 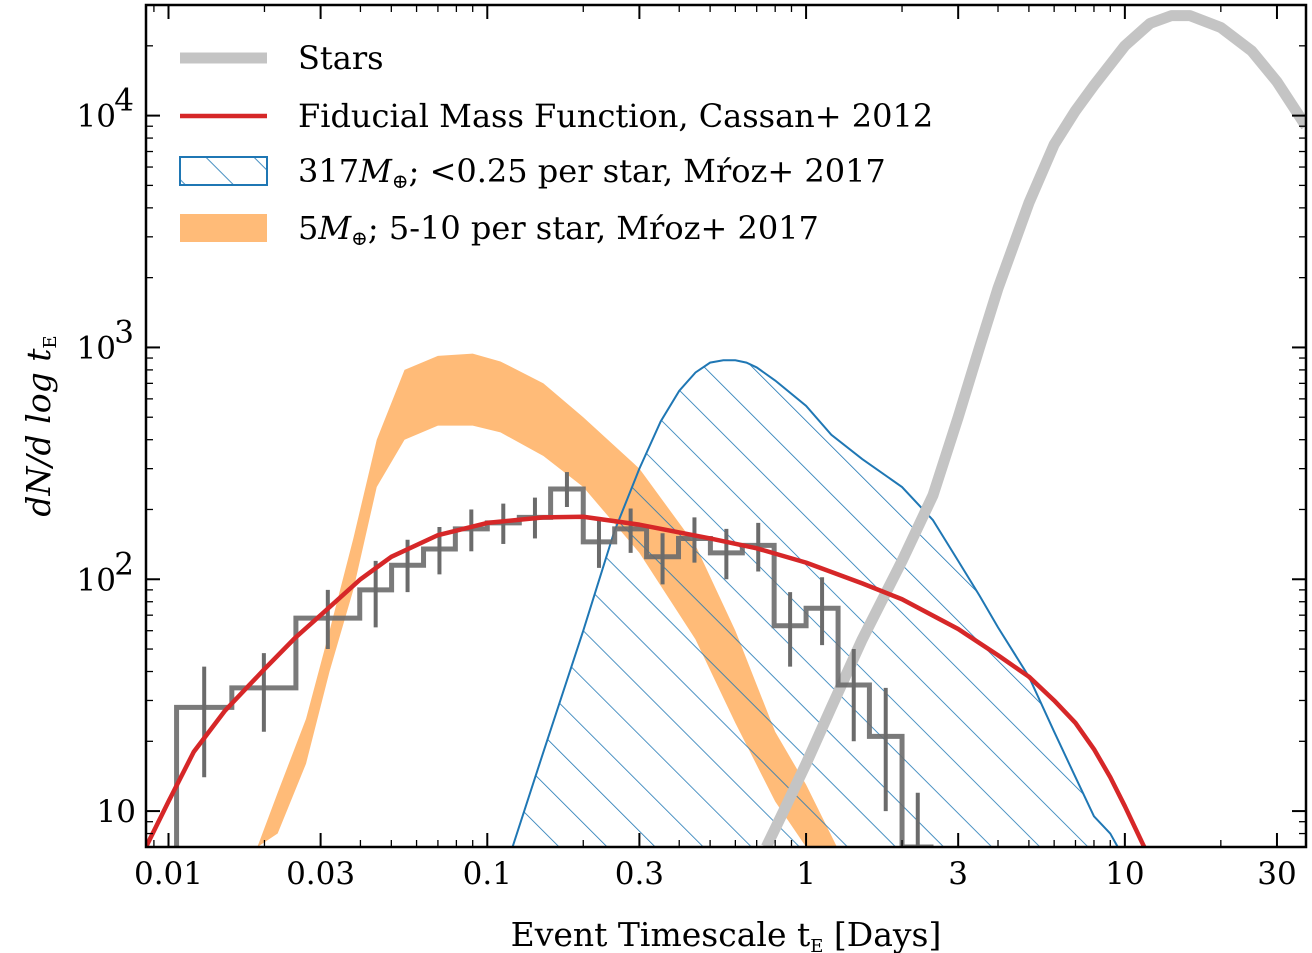 What do you see at coordinates (223, 171) in the screenshot?
I see `legend-key-jupiter` at bounding box center [223, 171].